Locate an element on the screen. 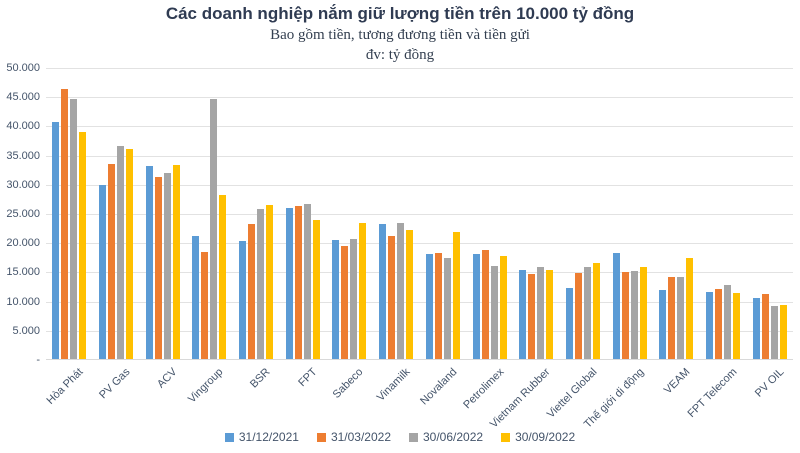  bar-30/06/2022-Vingroup is located at coordinates (214, 229).